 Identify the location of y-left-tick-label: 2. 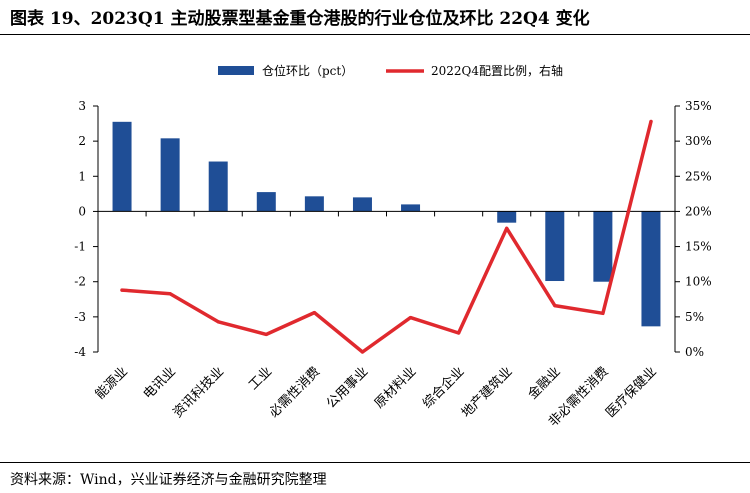
(82, 141).